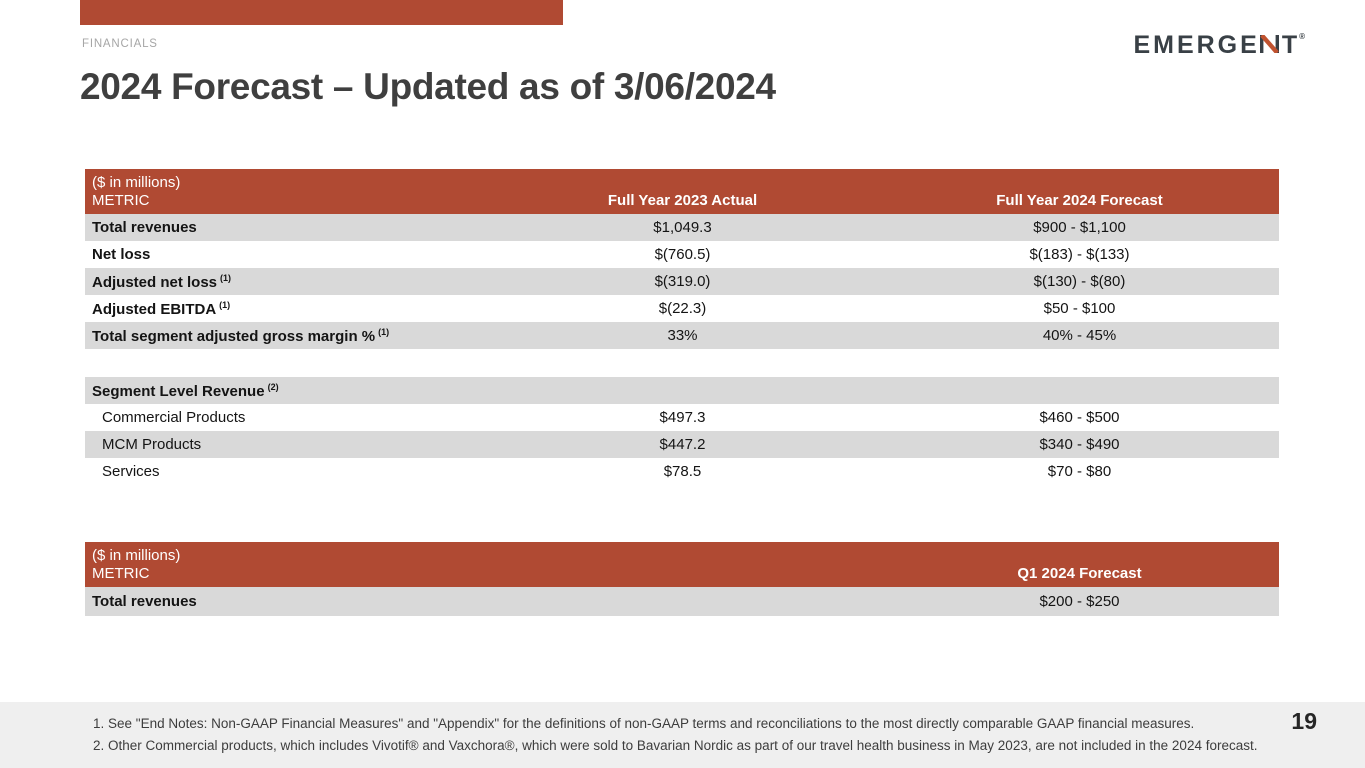  I want to click on value-fy2024: $(130) - $(80), so click(1079, 281).